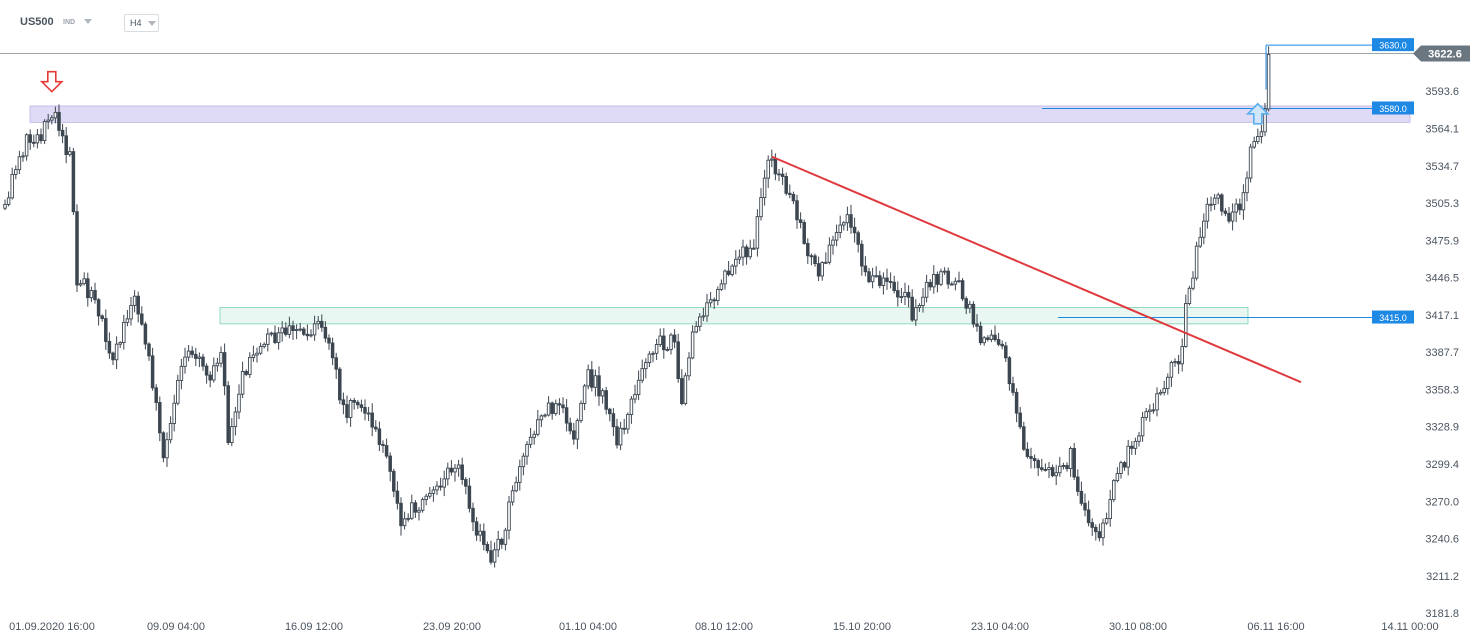 The image size is (1482, 643). What do you see at coordinates (88, 21) in the screenshot?
I see `symbol-dropdown-chevron-icon` at bounding box center [88, 21].